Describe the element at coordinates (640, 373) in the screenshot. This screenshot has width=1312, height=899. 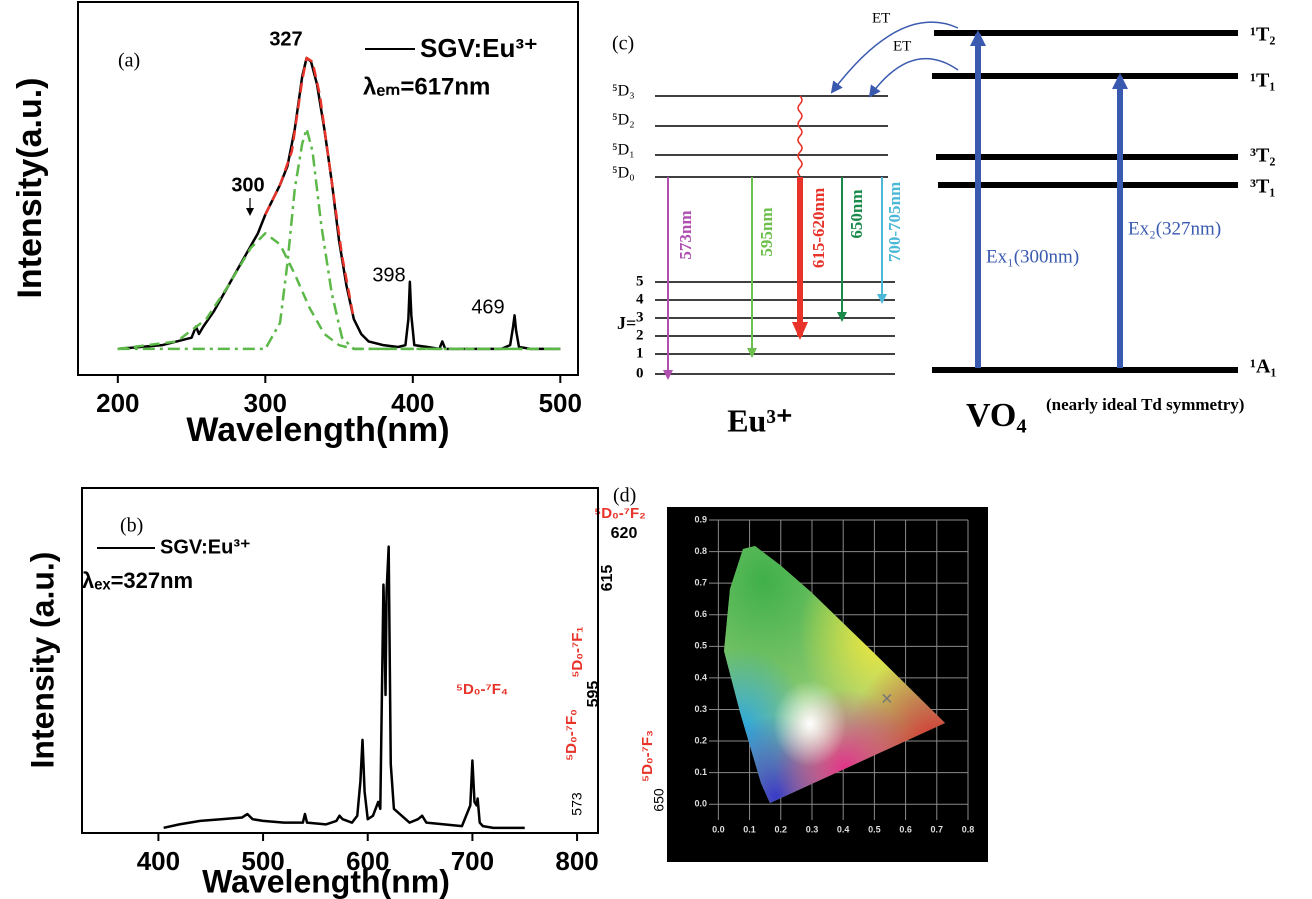
I see `j-label: 0` at that location.